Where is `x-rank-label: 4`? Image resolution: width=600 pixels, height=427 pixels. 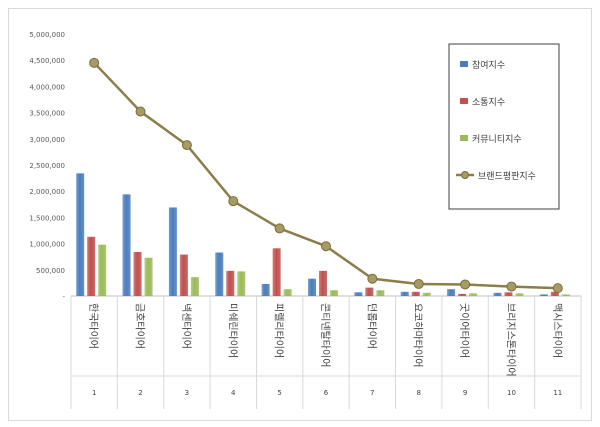
x-rank-label: 4 is located at coordinates (233, 393).